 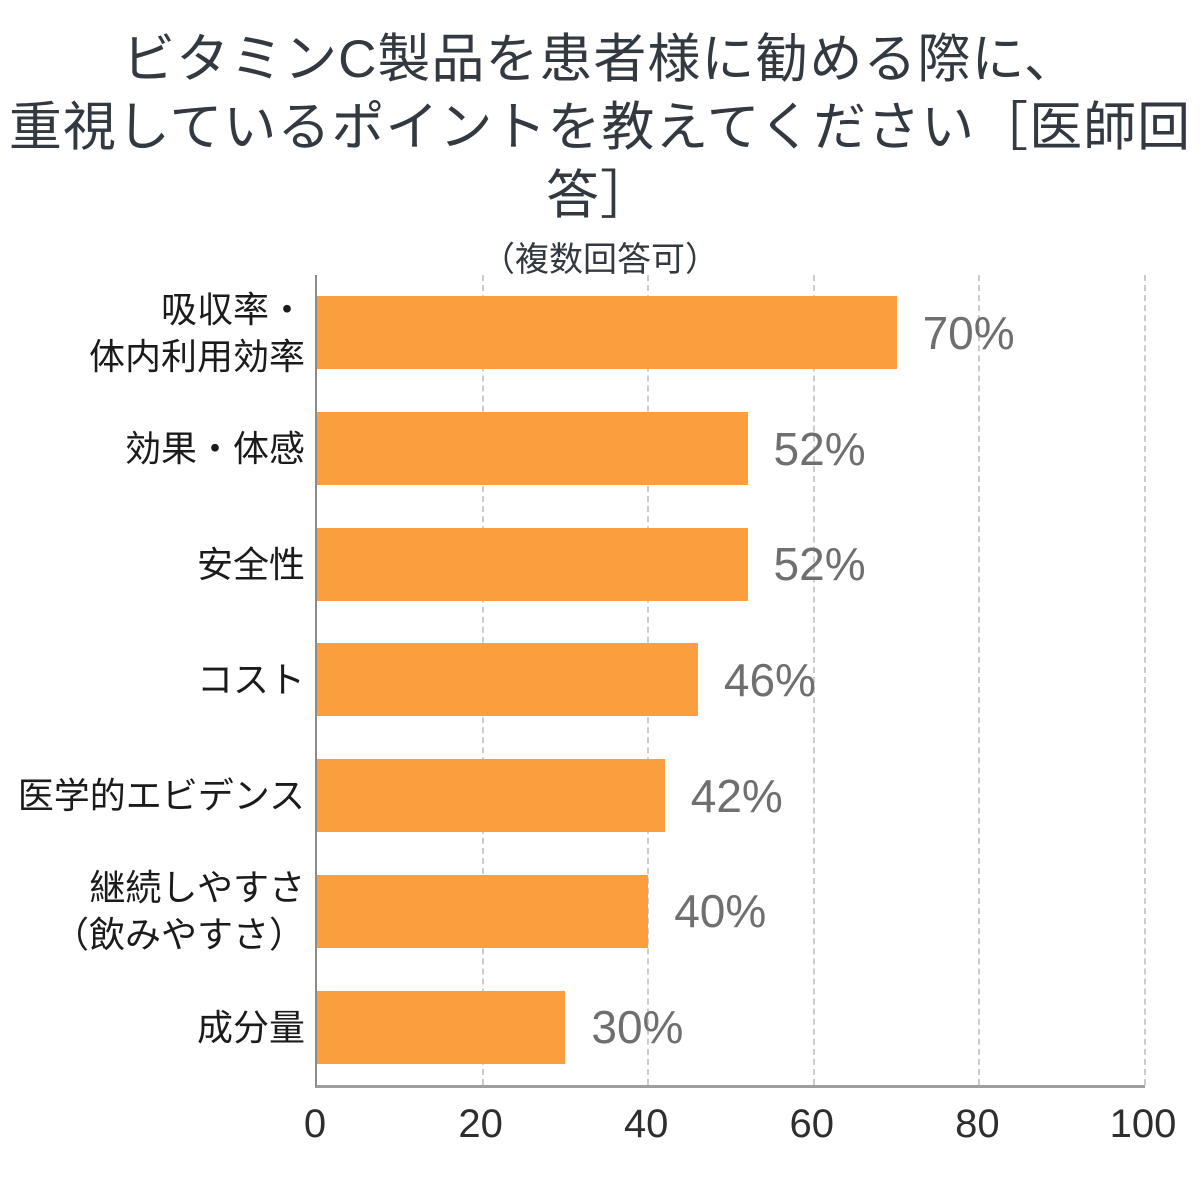 What do you see at coordinates (968, 332) in the screenshot?
I see `value-label: 70%` at bounding box center [968, 332].